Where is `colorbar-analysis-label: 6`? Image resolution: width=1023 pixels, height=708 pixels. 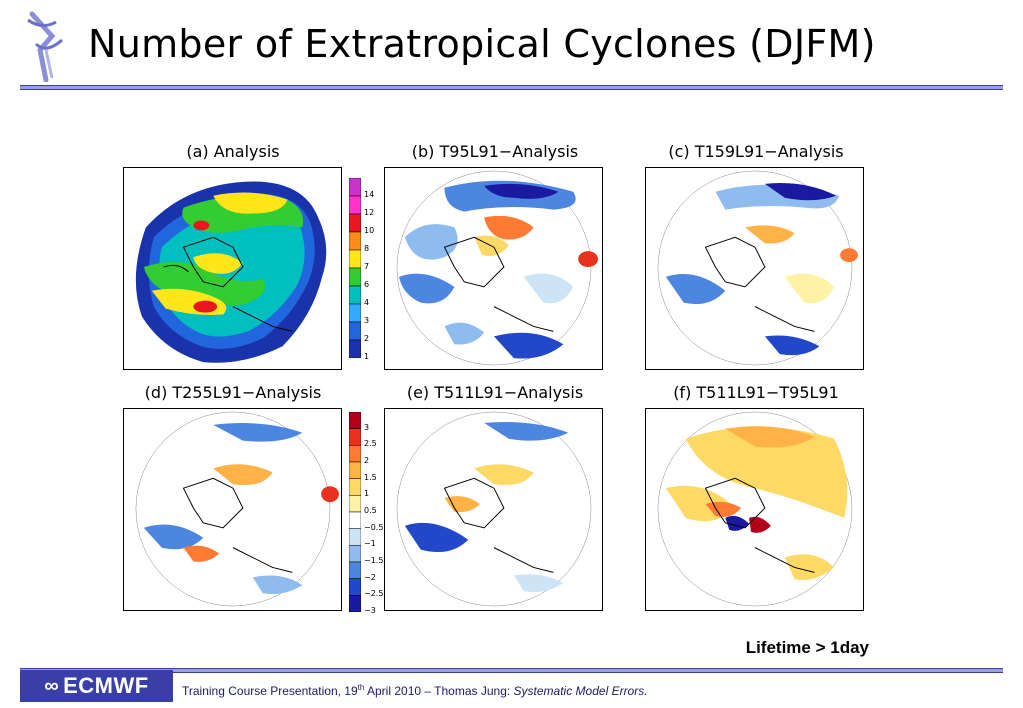 colorbar-analysis-label: 6 is located at coordinates (367, 284).